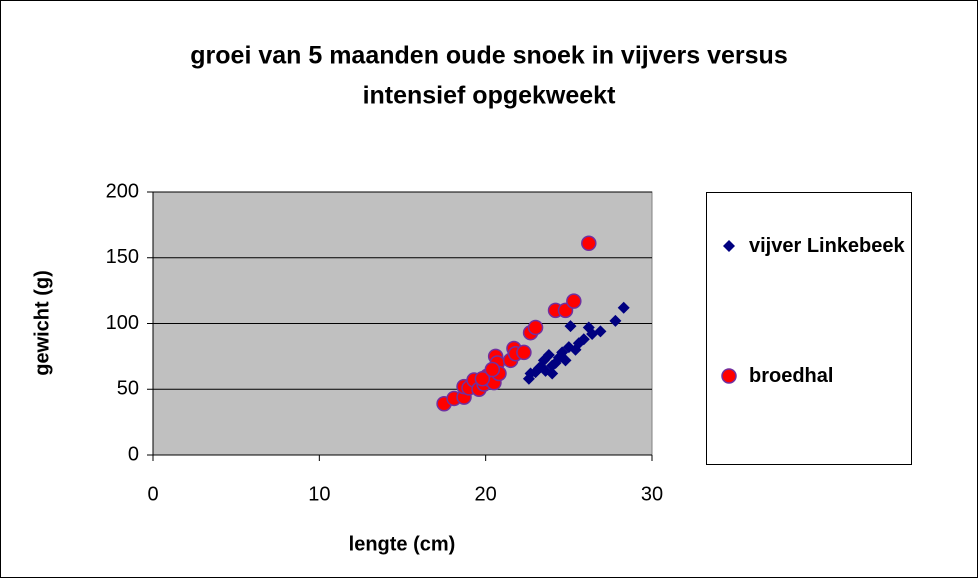  I want to click on legend-label: vijver Linkebeek, so click(827, 246).